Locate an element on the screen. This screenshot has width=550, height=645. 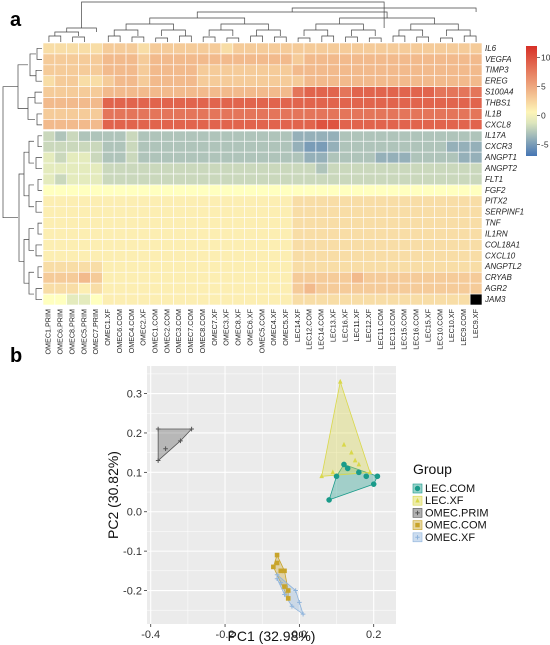
x-tick-label: -0.4 is located at coordinates (150, 635).